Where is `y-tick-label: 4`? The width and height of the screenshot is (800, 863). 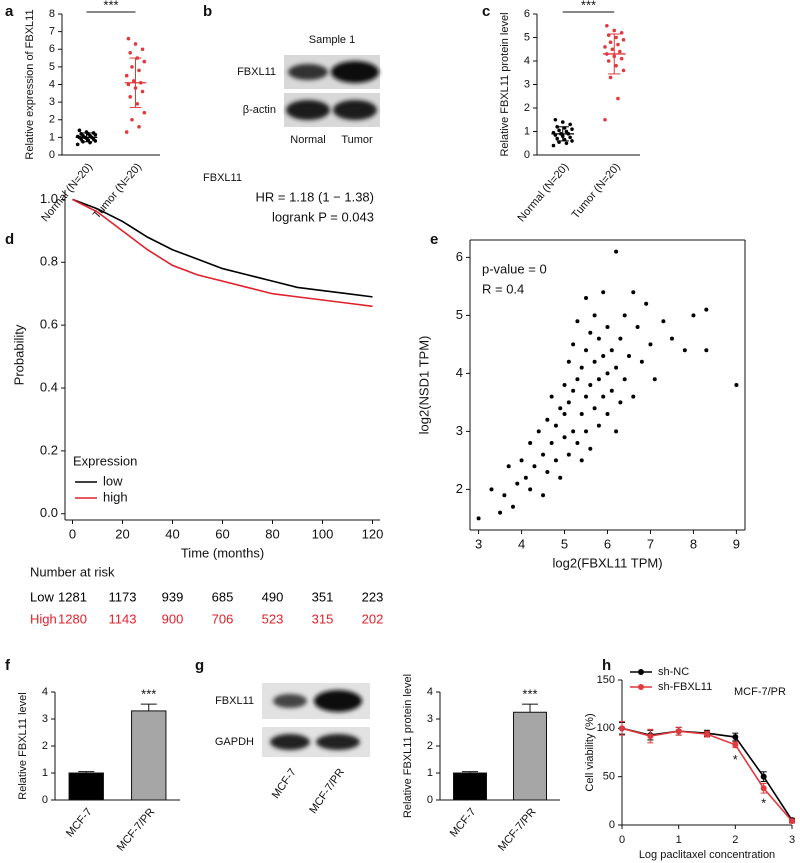
y-tick-label: 4 is located at coordinates (527, 61).